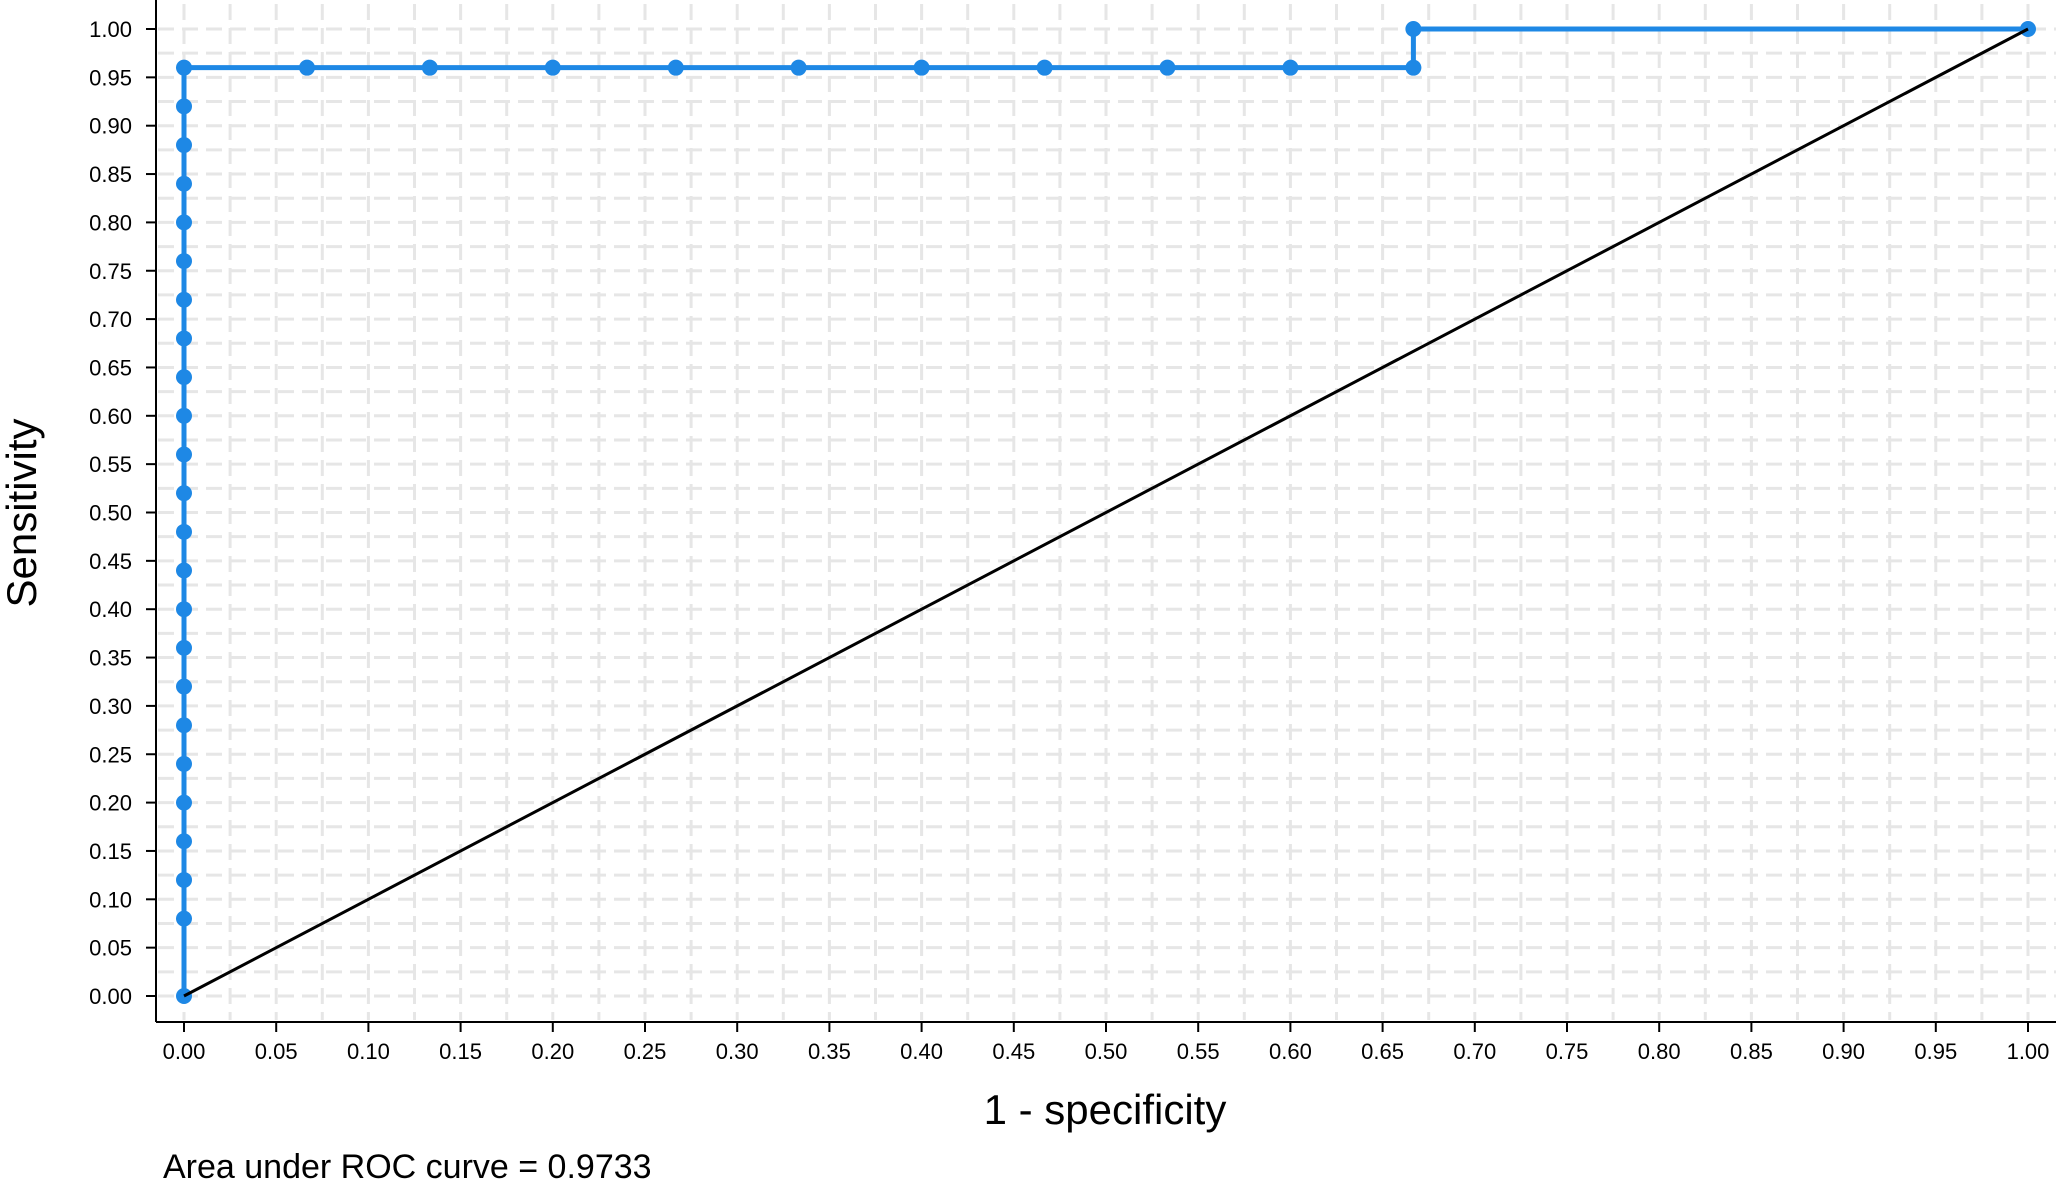  What do you see at coordinates (110, 174) in the screenshot?
I see `y-tick-label: 0.85` at bounding box center [110, 174].